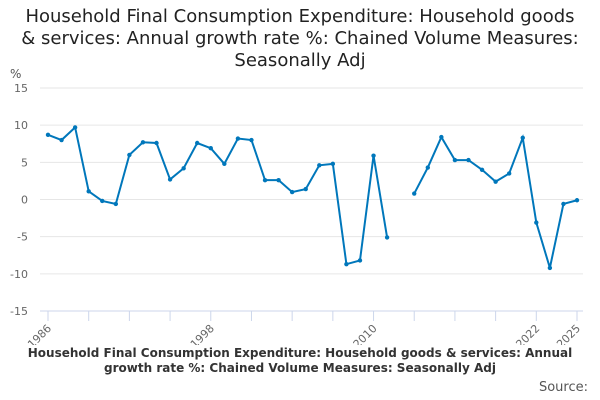 The height and width of the screenshot is (400, 600). Describe the element at coordinates (24, 162) in the screenshot. I see `y-tick-label: 5` at that location.